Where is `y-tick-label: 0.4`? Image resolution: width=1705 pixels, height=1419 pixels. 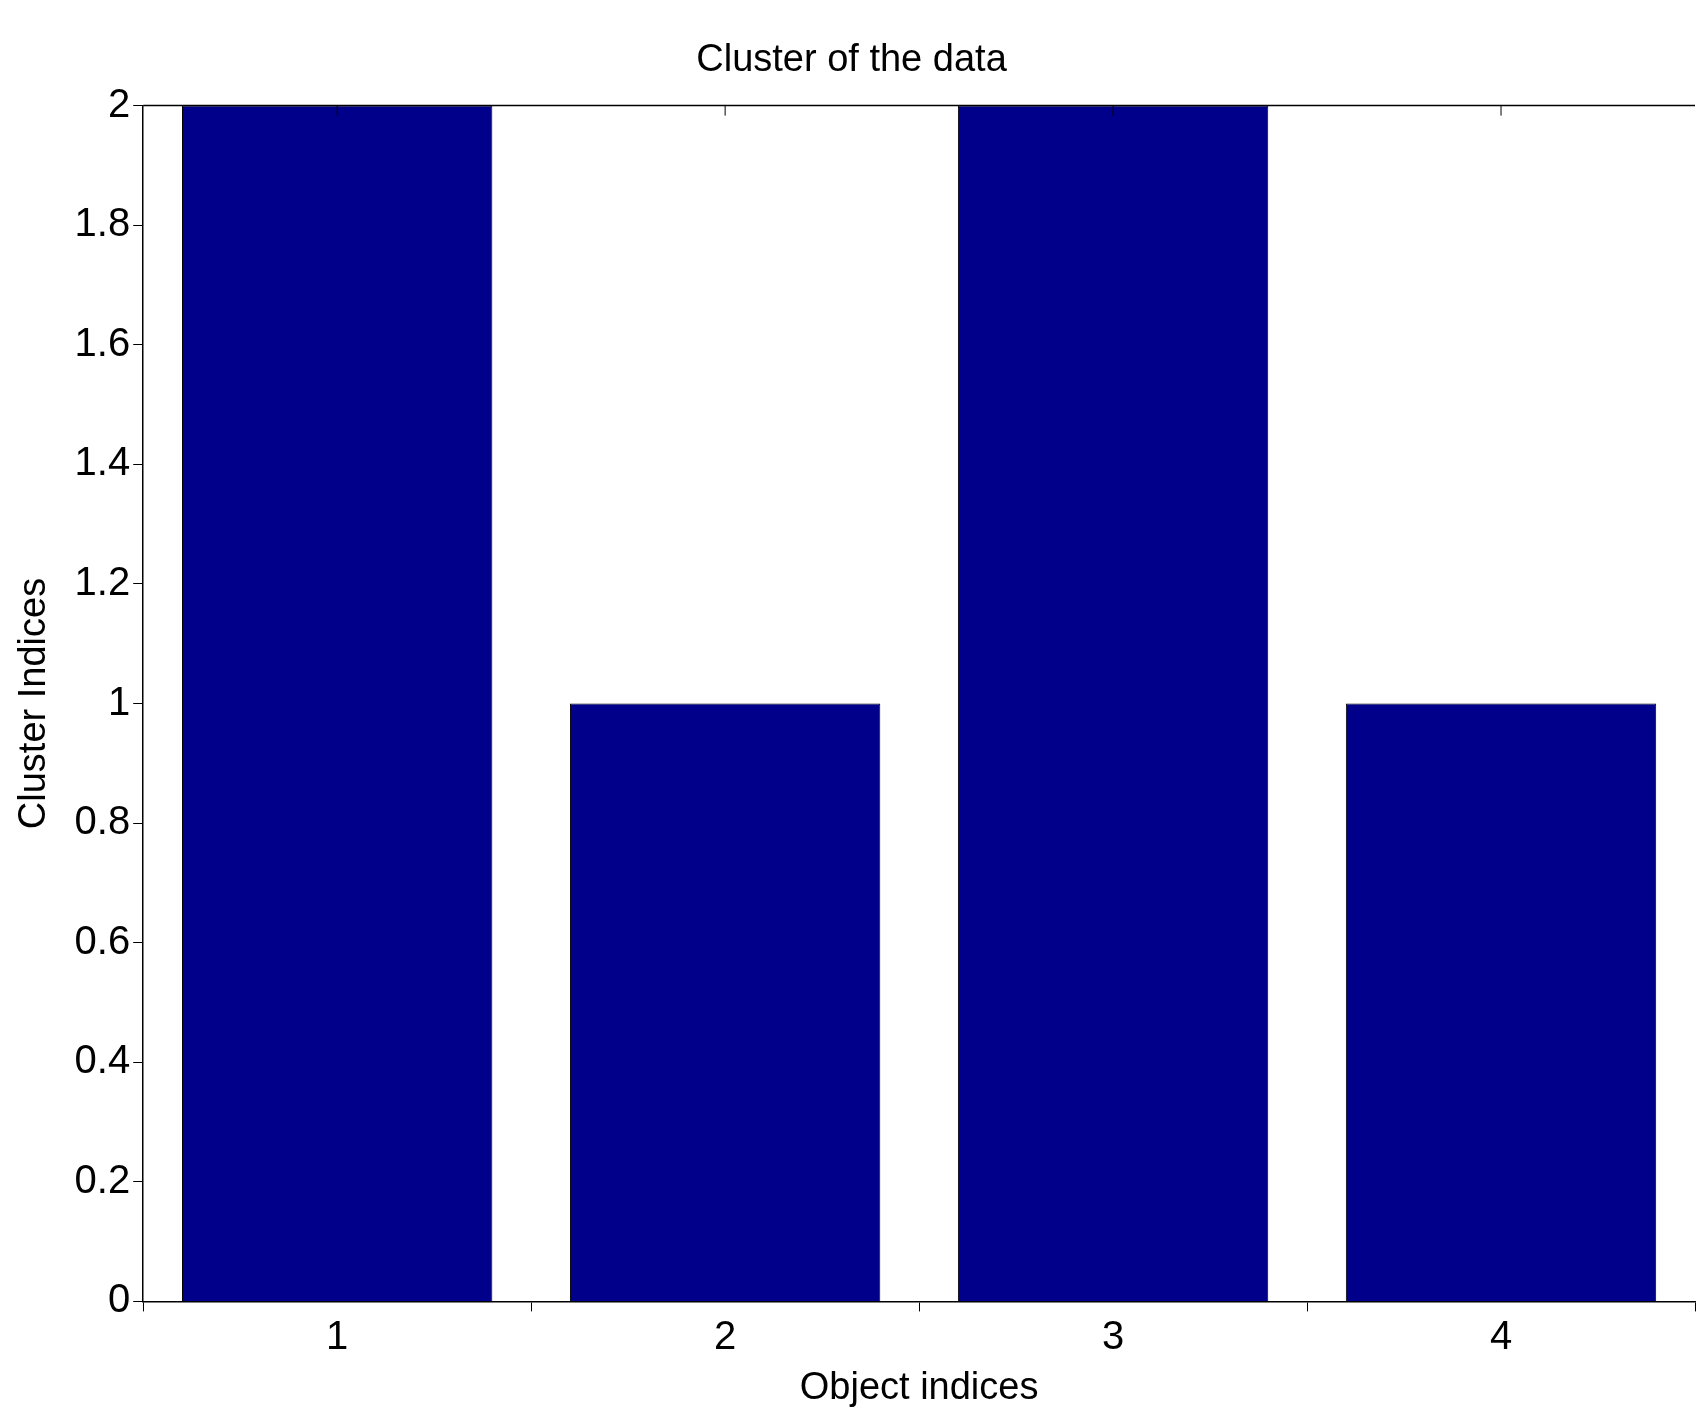 y-tick-label: 0.4 is located at coordinates (102, 1059).